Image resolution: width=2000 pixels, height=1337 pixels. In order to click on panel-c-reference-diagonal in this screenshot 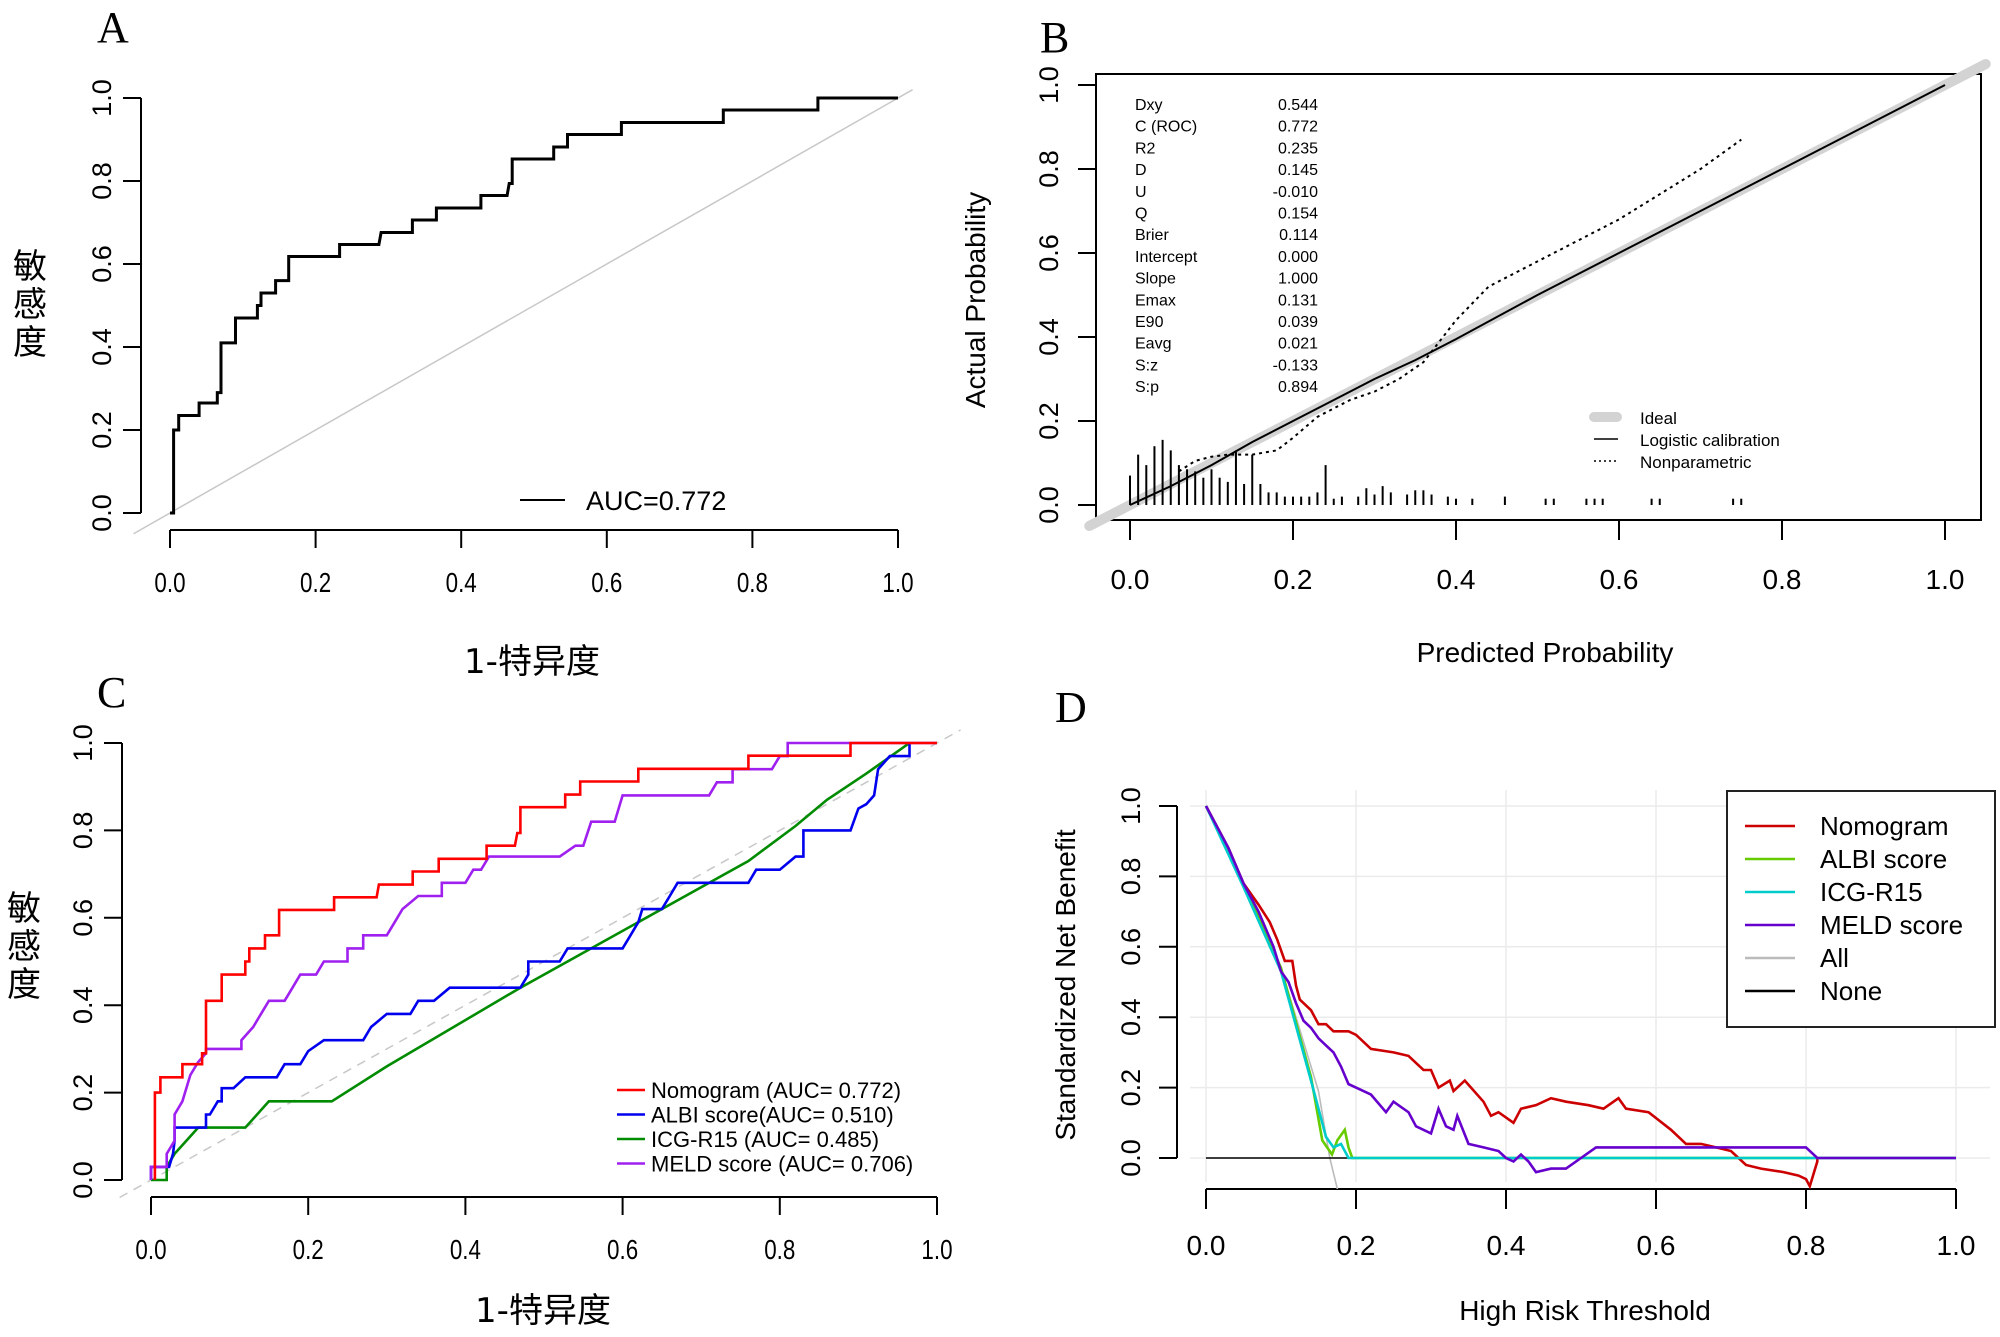, I will do `click(540, 964)`.